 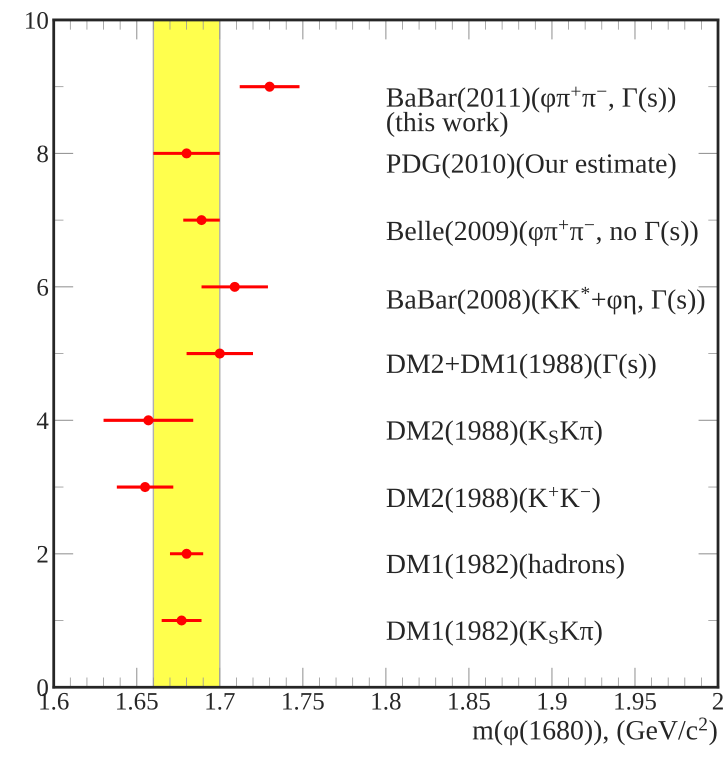 What do you see at coordinates (42, 153) in the screenshot?
I see `y-tick-label: 8` at bounding box center [42, 153].